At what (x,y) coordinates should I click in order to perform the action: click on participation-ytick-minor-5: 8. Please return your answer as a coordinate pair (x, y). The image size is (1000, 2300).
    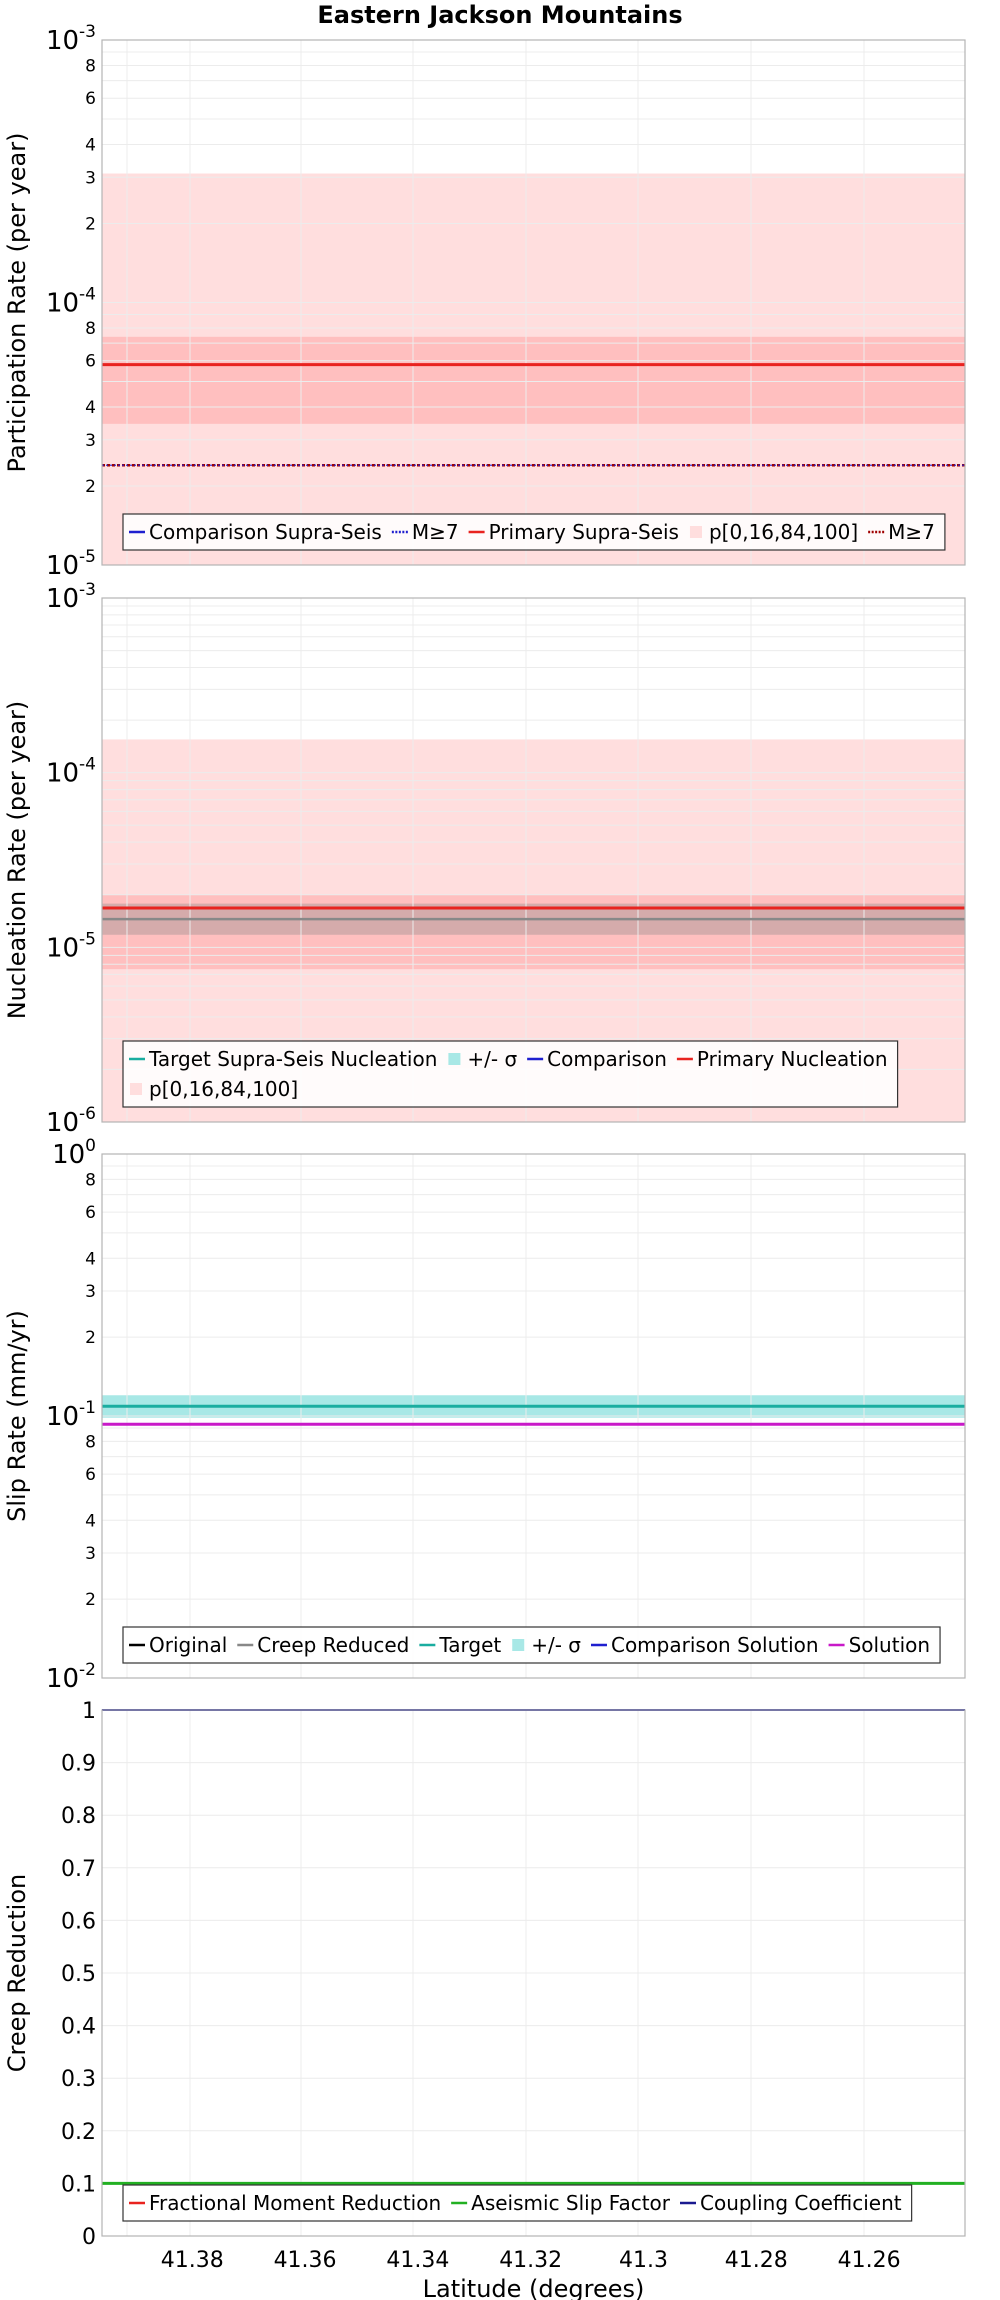
    Looking at the image, I should click on (90, 329).